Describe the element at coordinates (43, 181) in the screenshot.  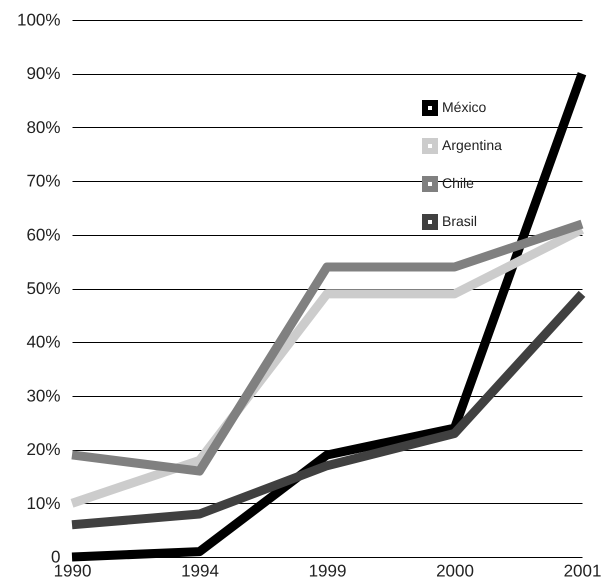
I see `y-tick-label: 70%` at that location.